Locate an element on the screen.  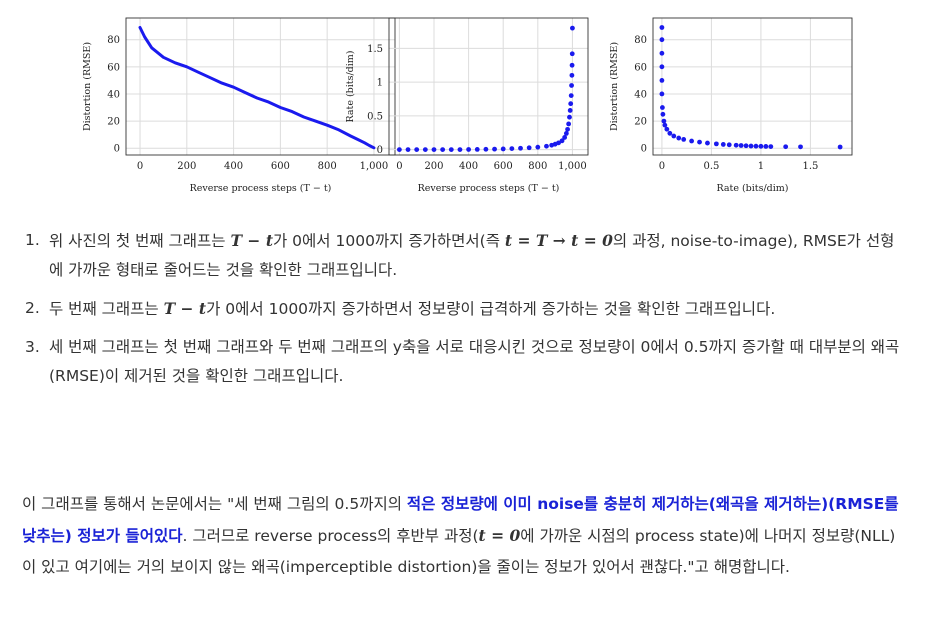
y-tick-label: 60 is located at coordinates (113, 67).